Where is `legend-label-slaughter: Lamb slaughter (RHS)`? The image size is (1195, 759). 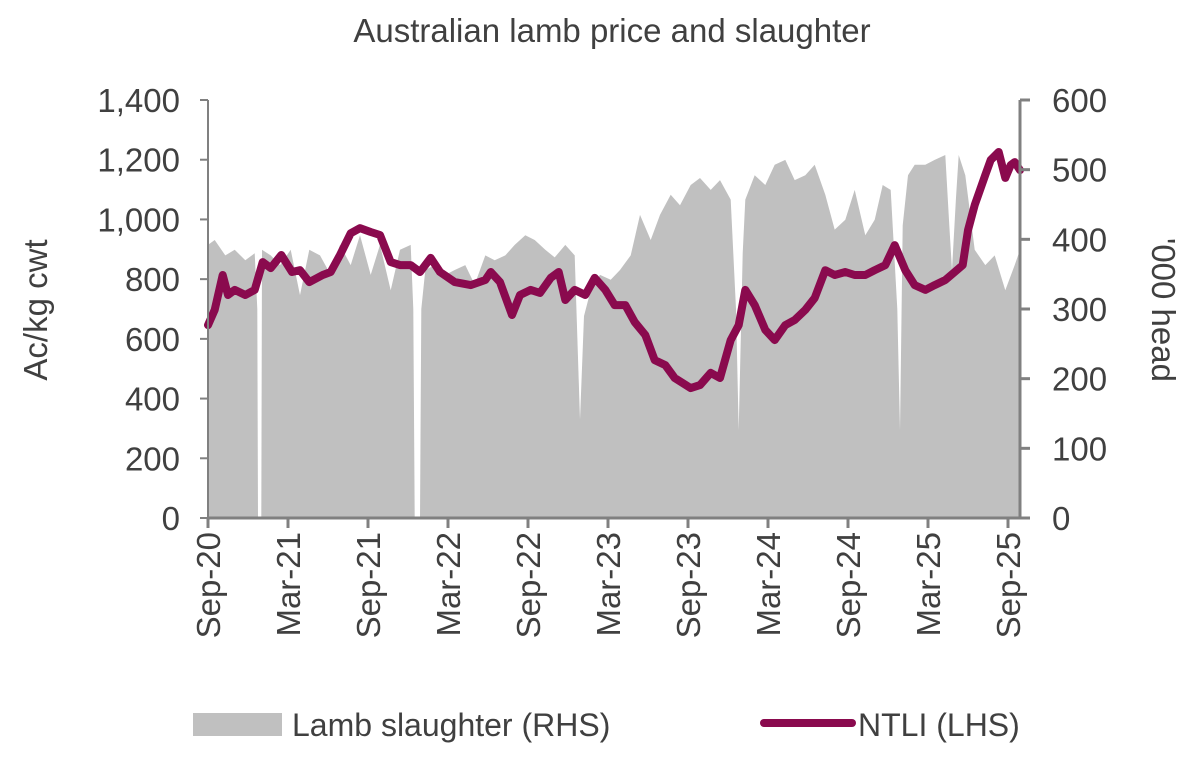 legend-label-slaughter: Lamb slaughter (RHS) is located at coordinates (451, 725).